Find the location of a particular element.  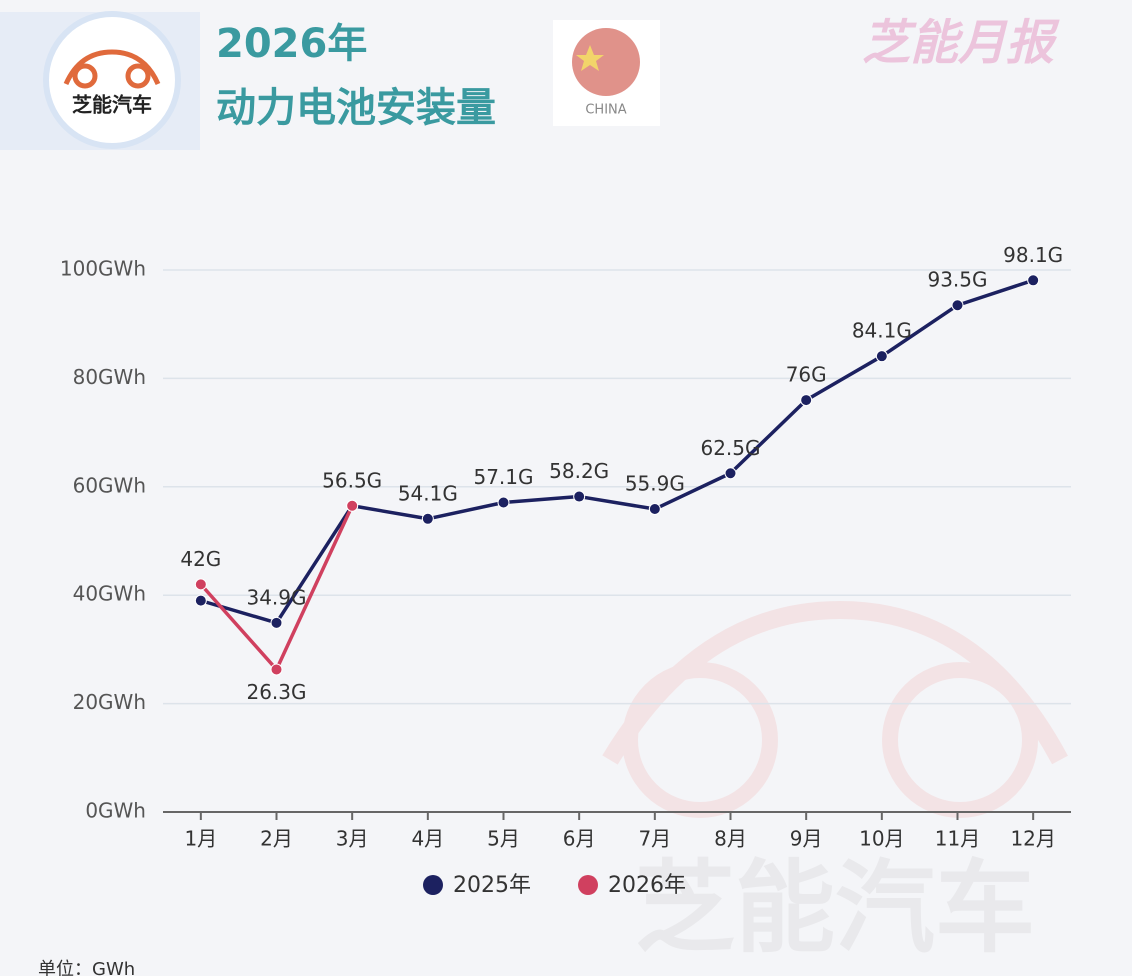

x-tick-label: 7月 is located at coordinates (654, 839).